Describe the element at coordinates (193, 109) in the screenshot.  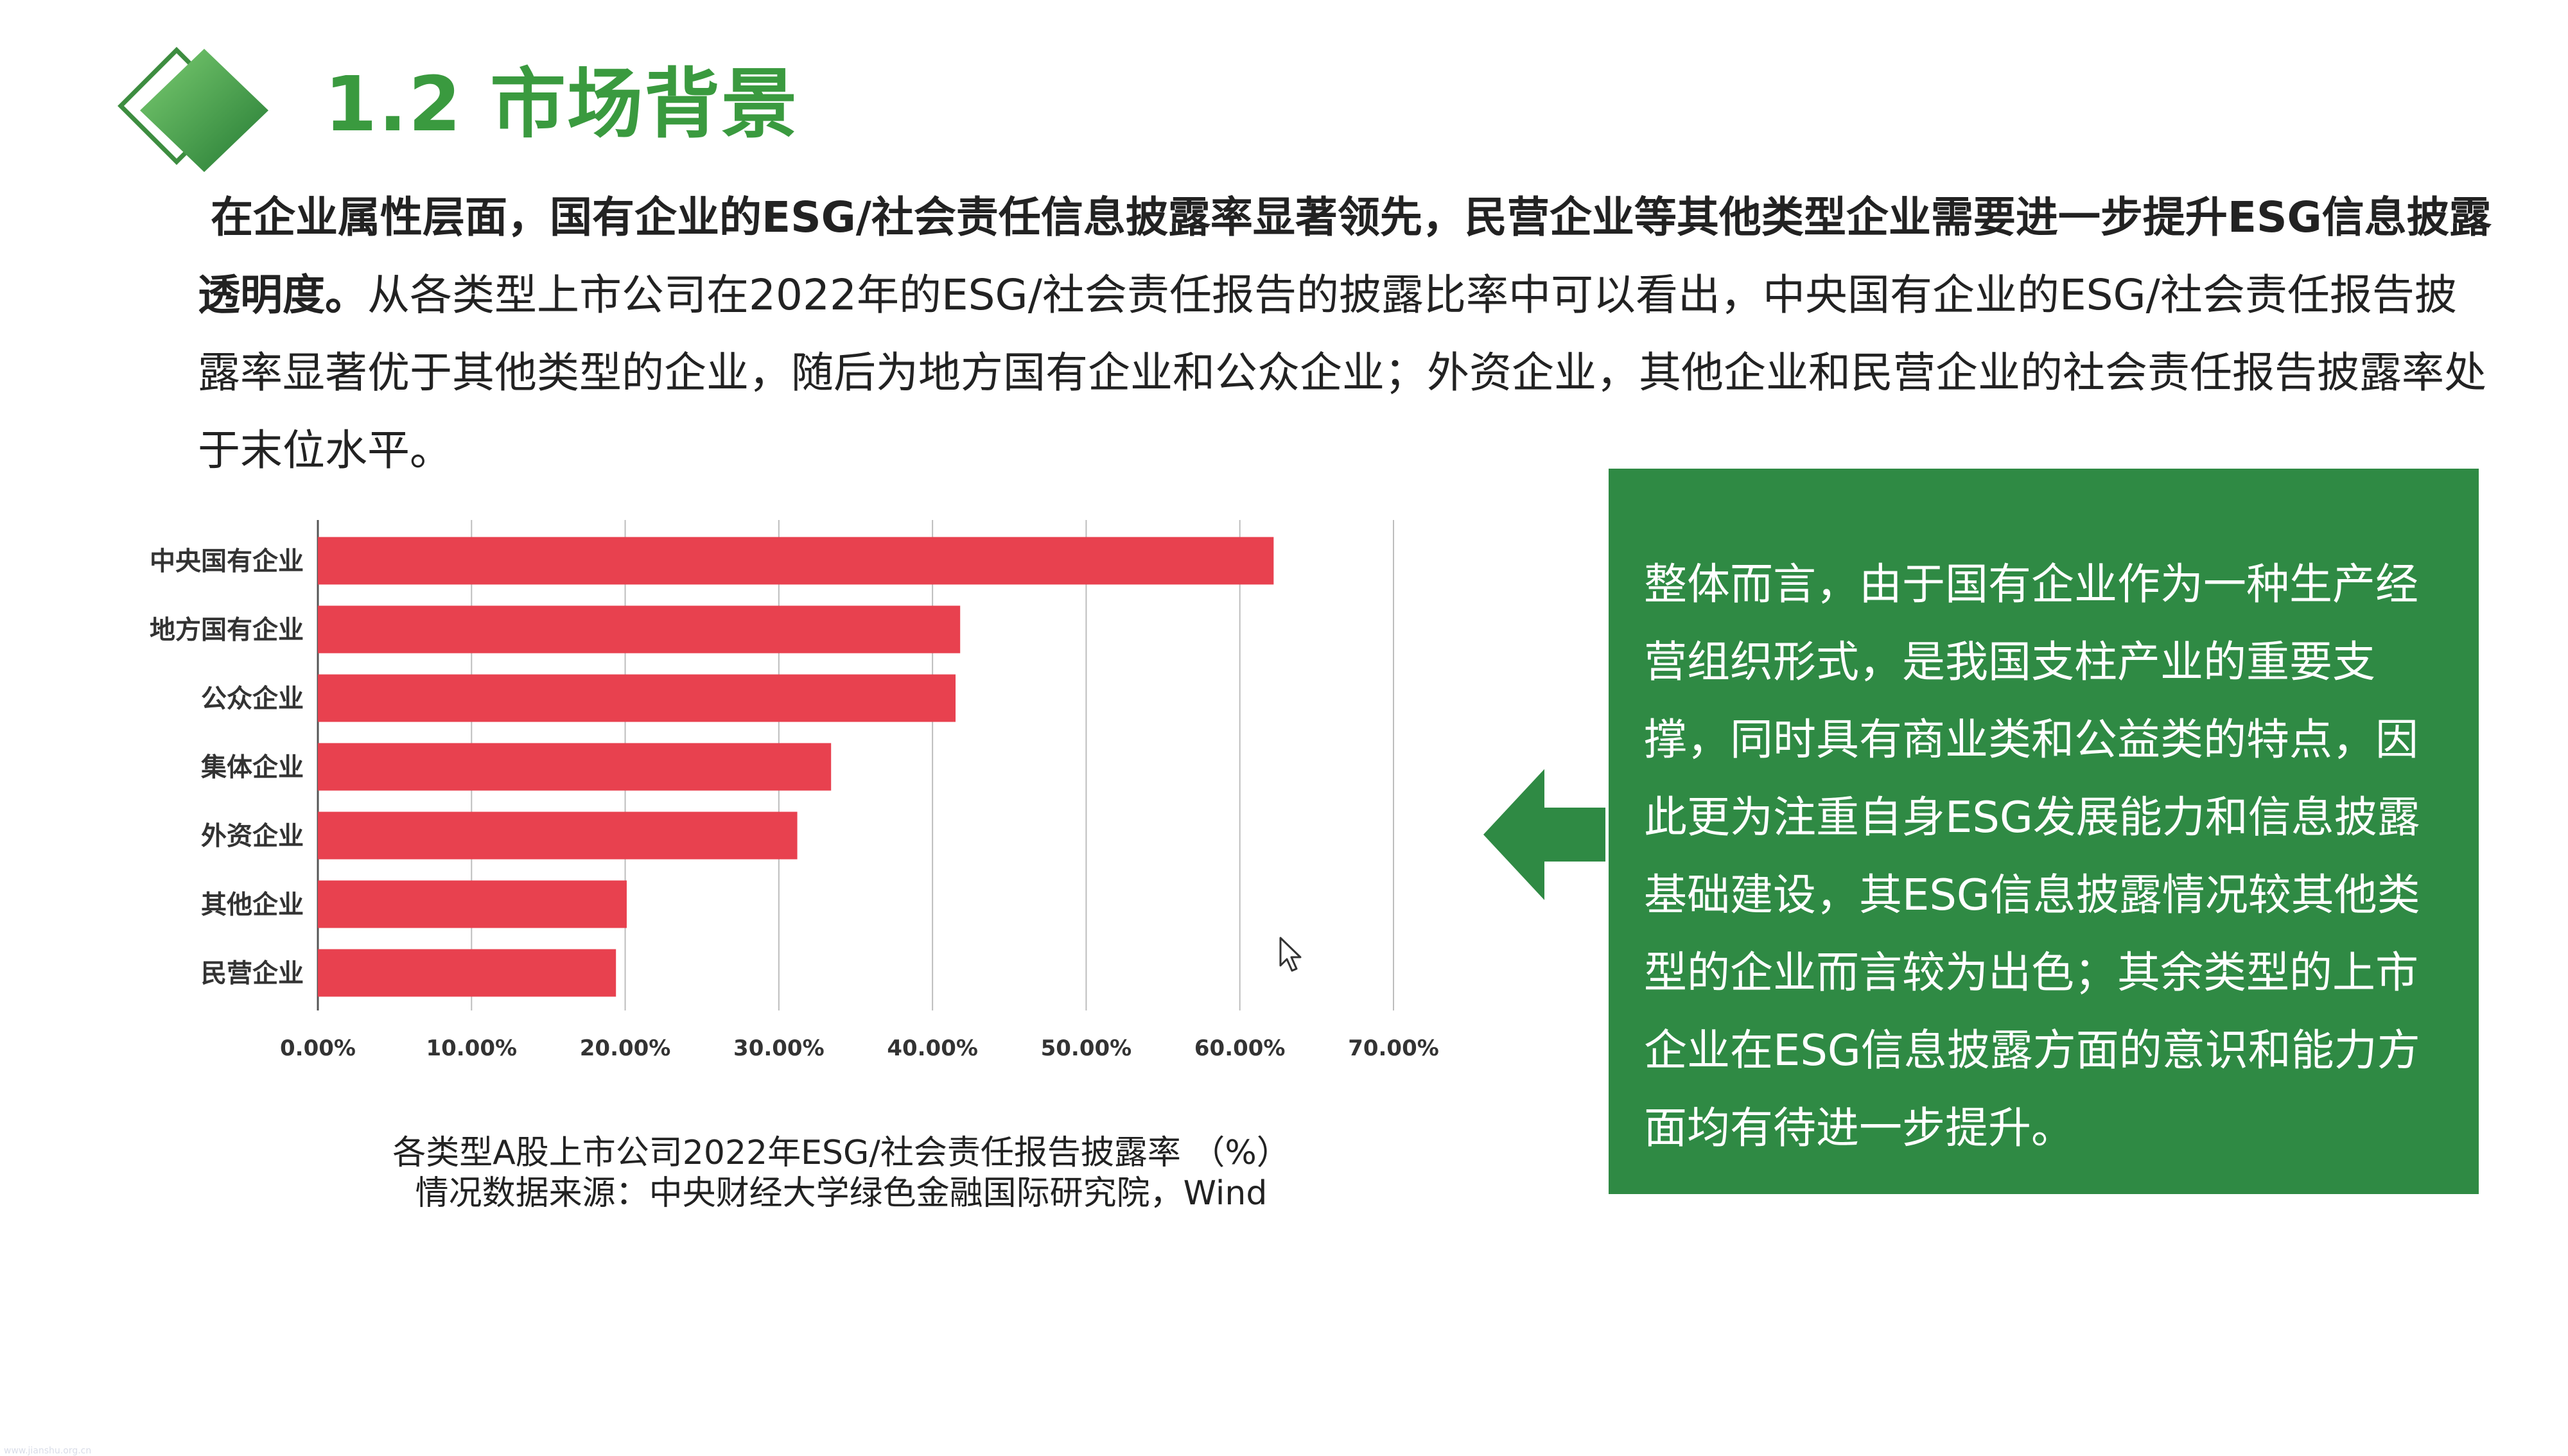
I see `diamond-logo-icon` at that location.